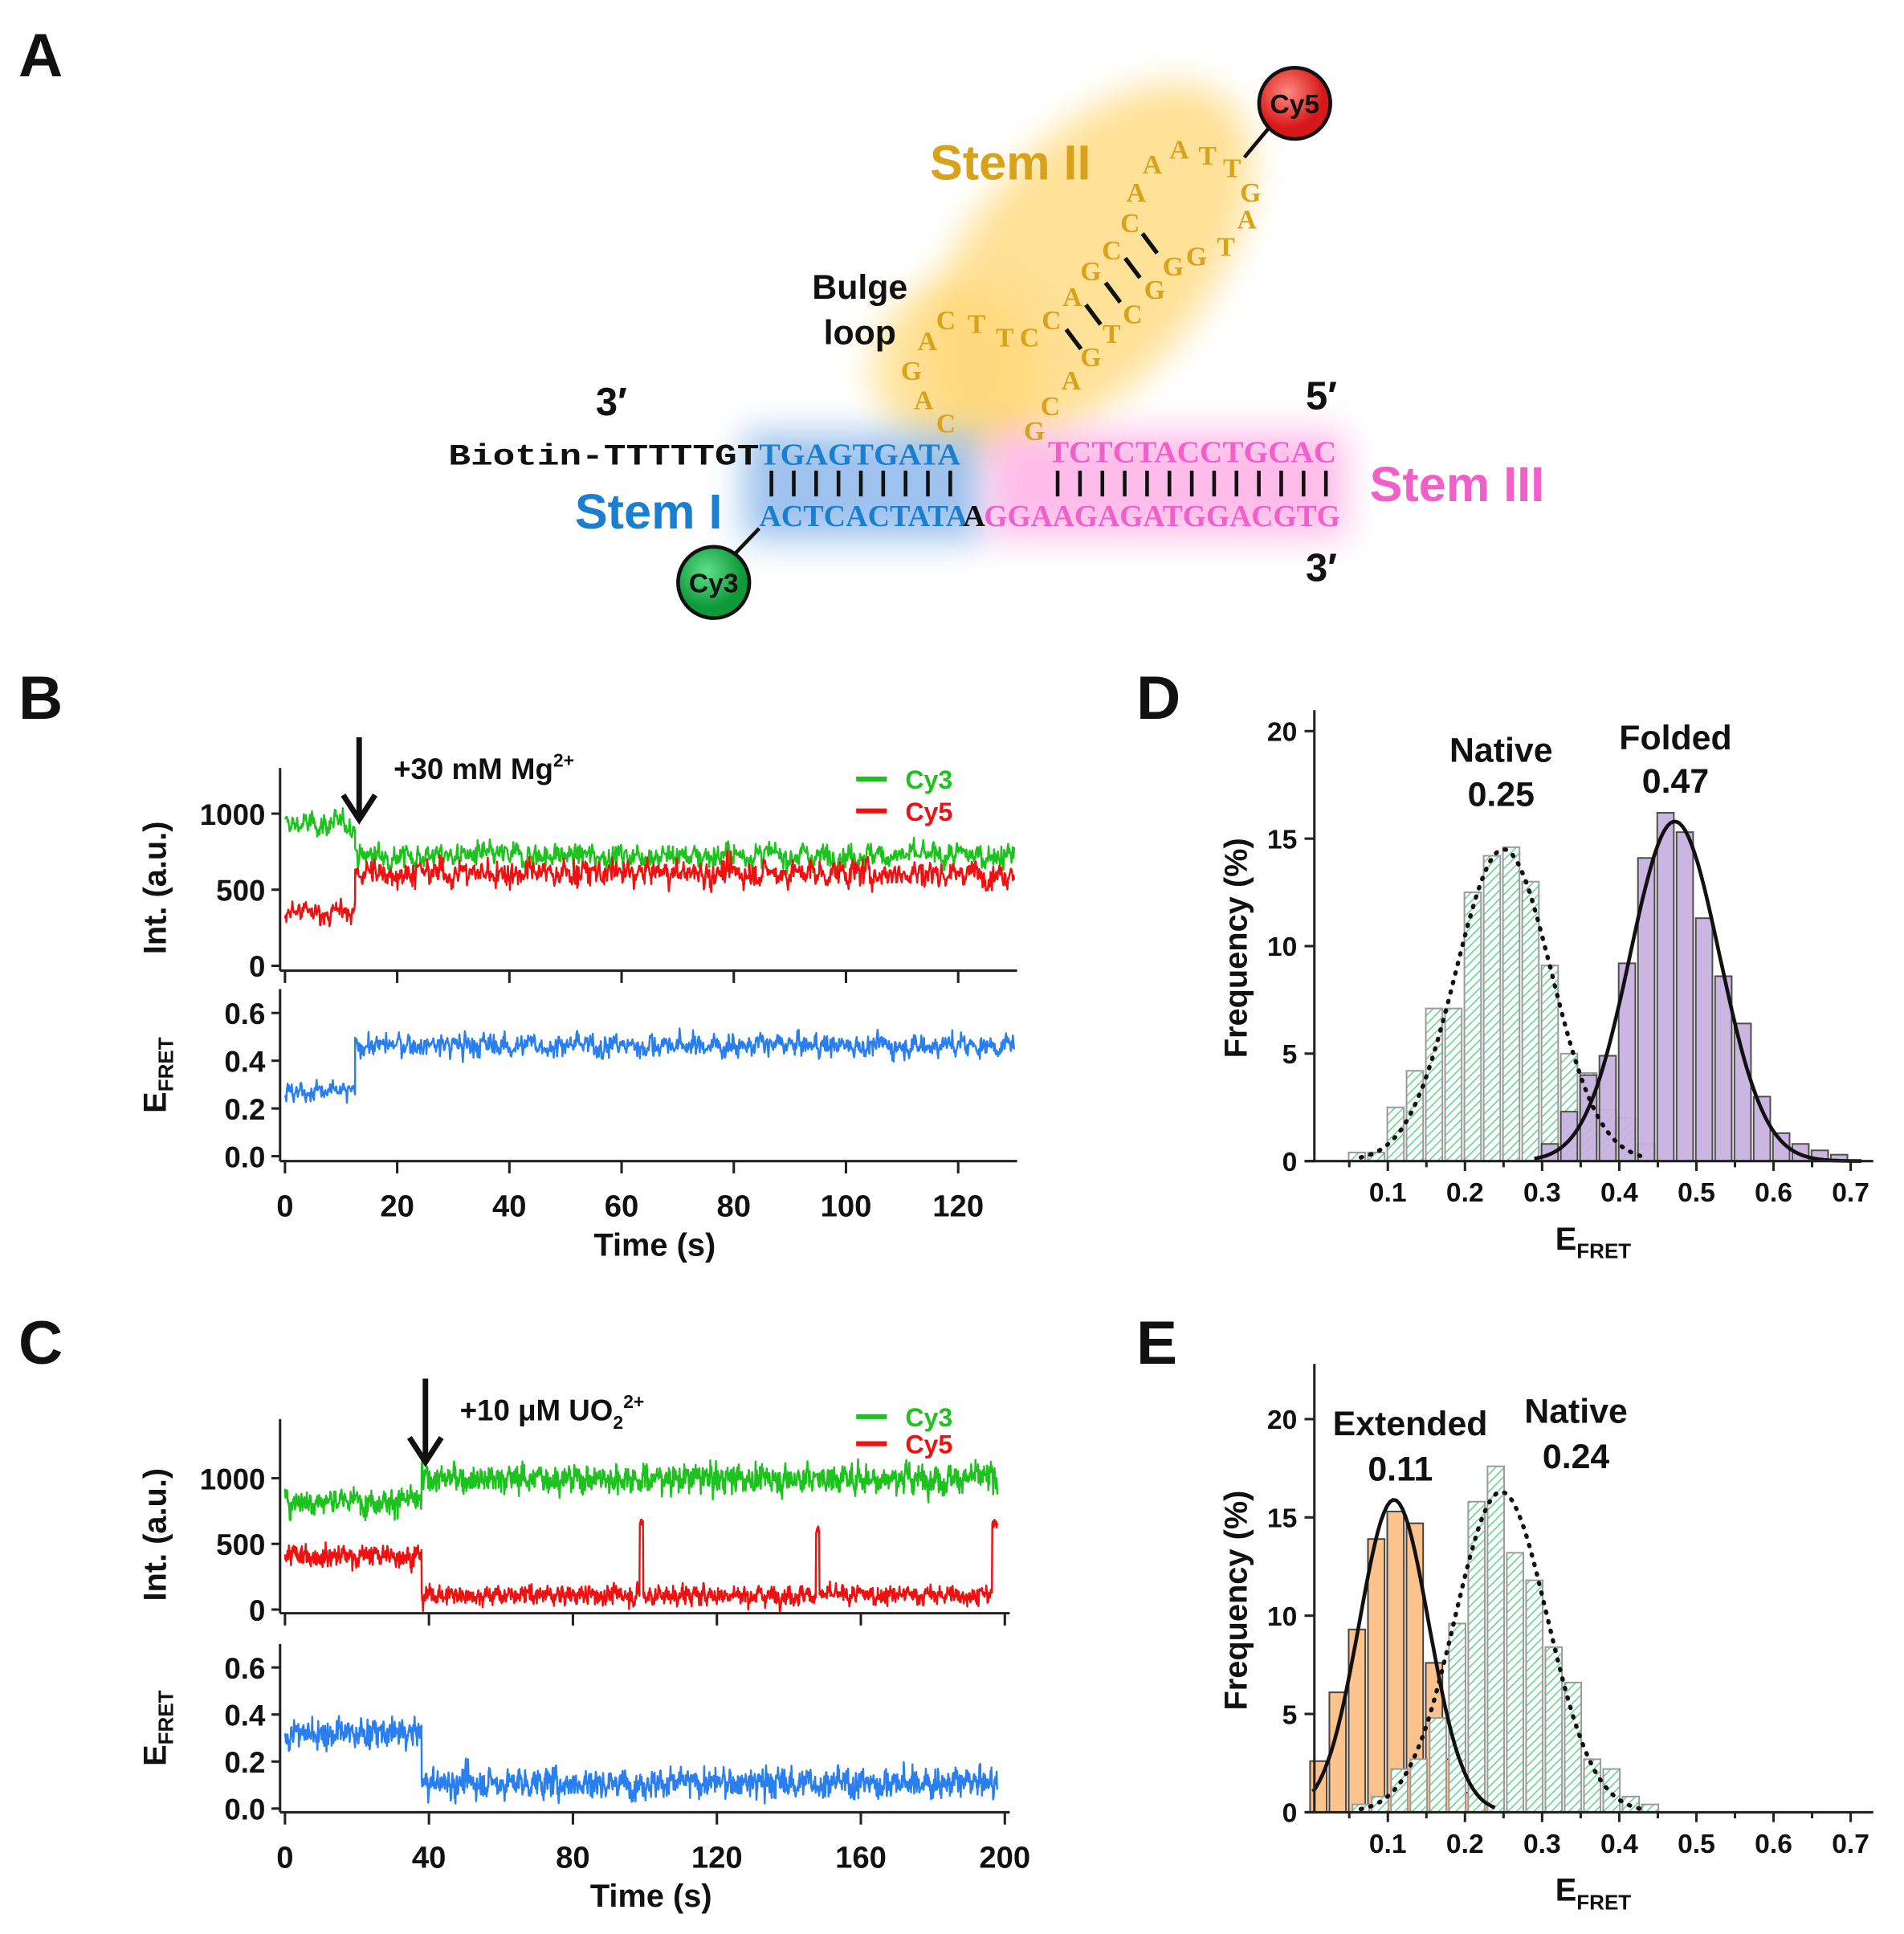 This screenshot has height=1934, width=1904. I want to click on x-tick-label: 0.5, so click(1696, 1845).